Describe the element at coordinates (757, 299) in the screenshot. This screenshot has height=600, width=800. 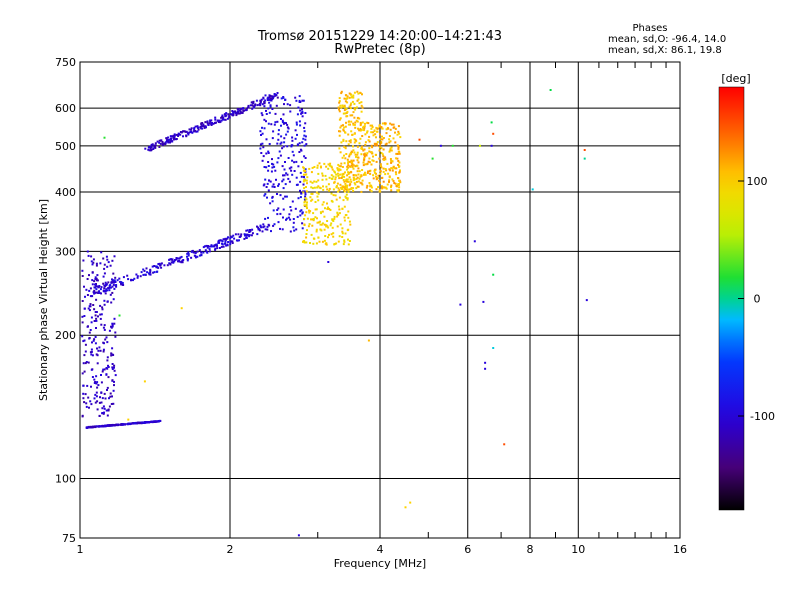
I see `colorbar-tick-label: 0` at that location.